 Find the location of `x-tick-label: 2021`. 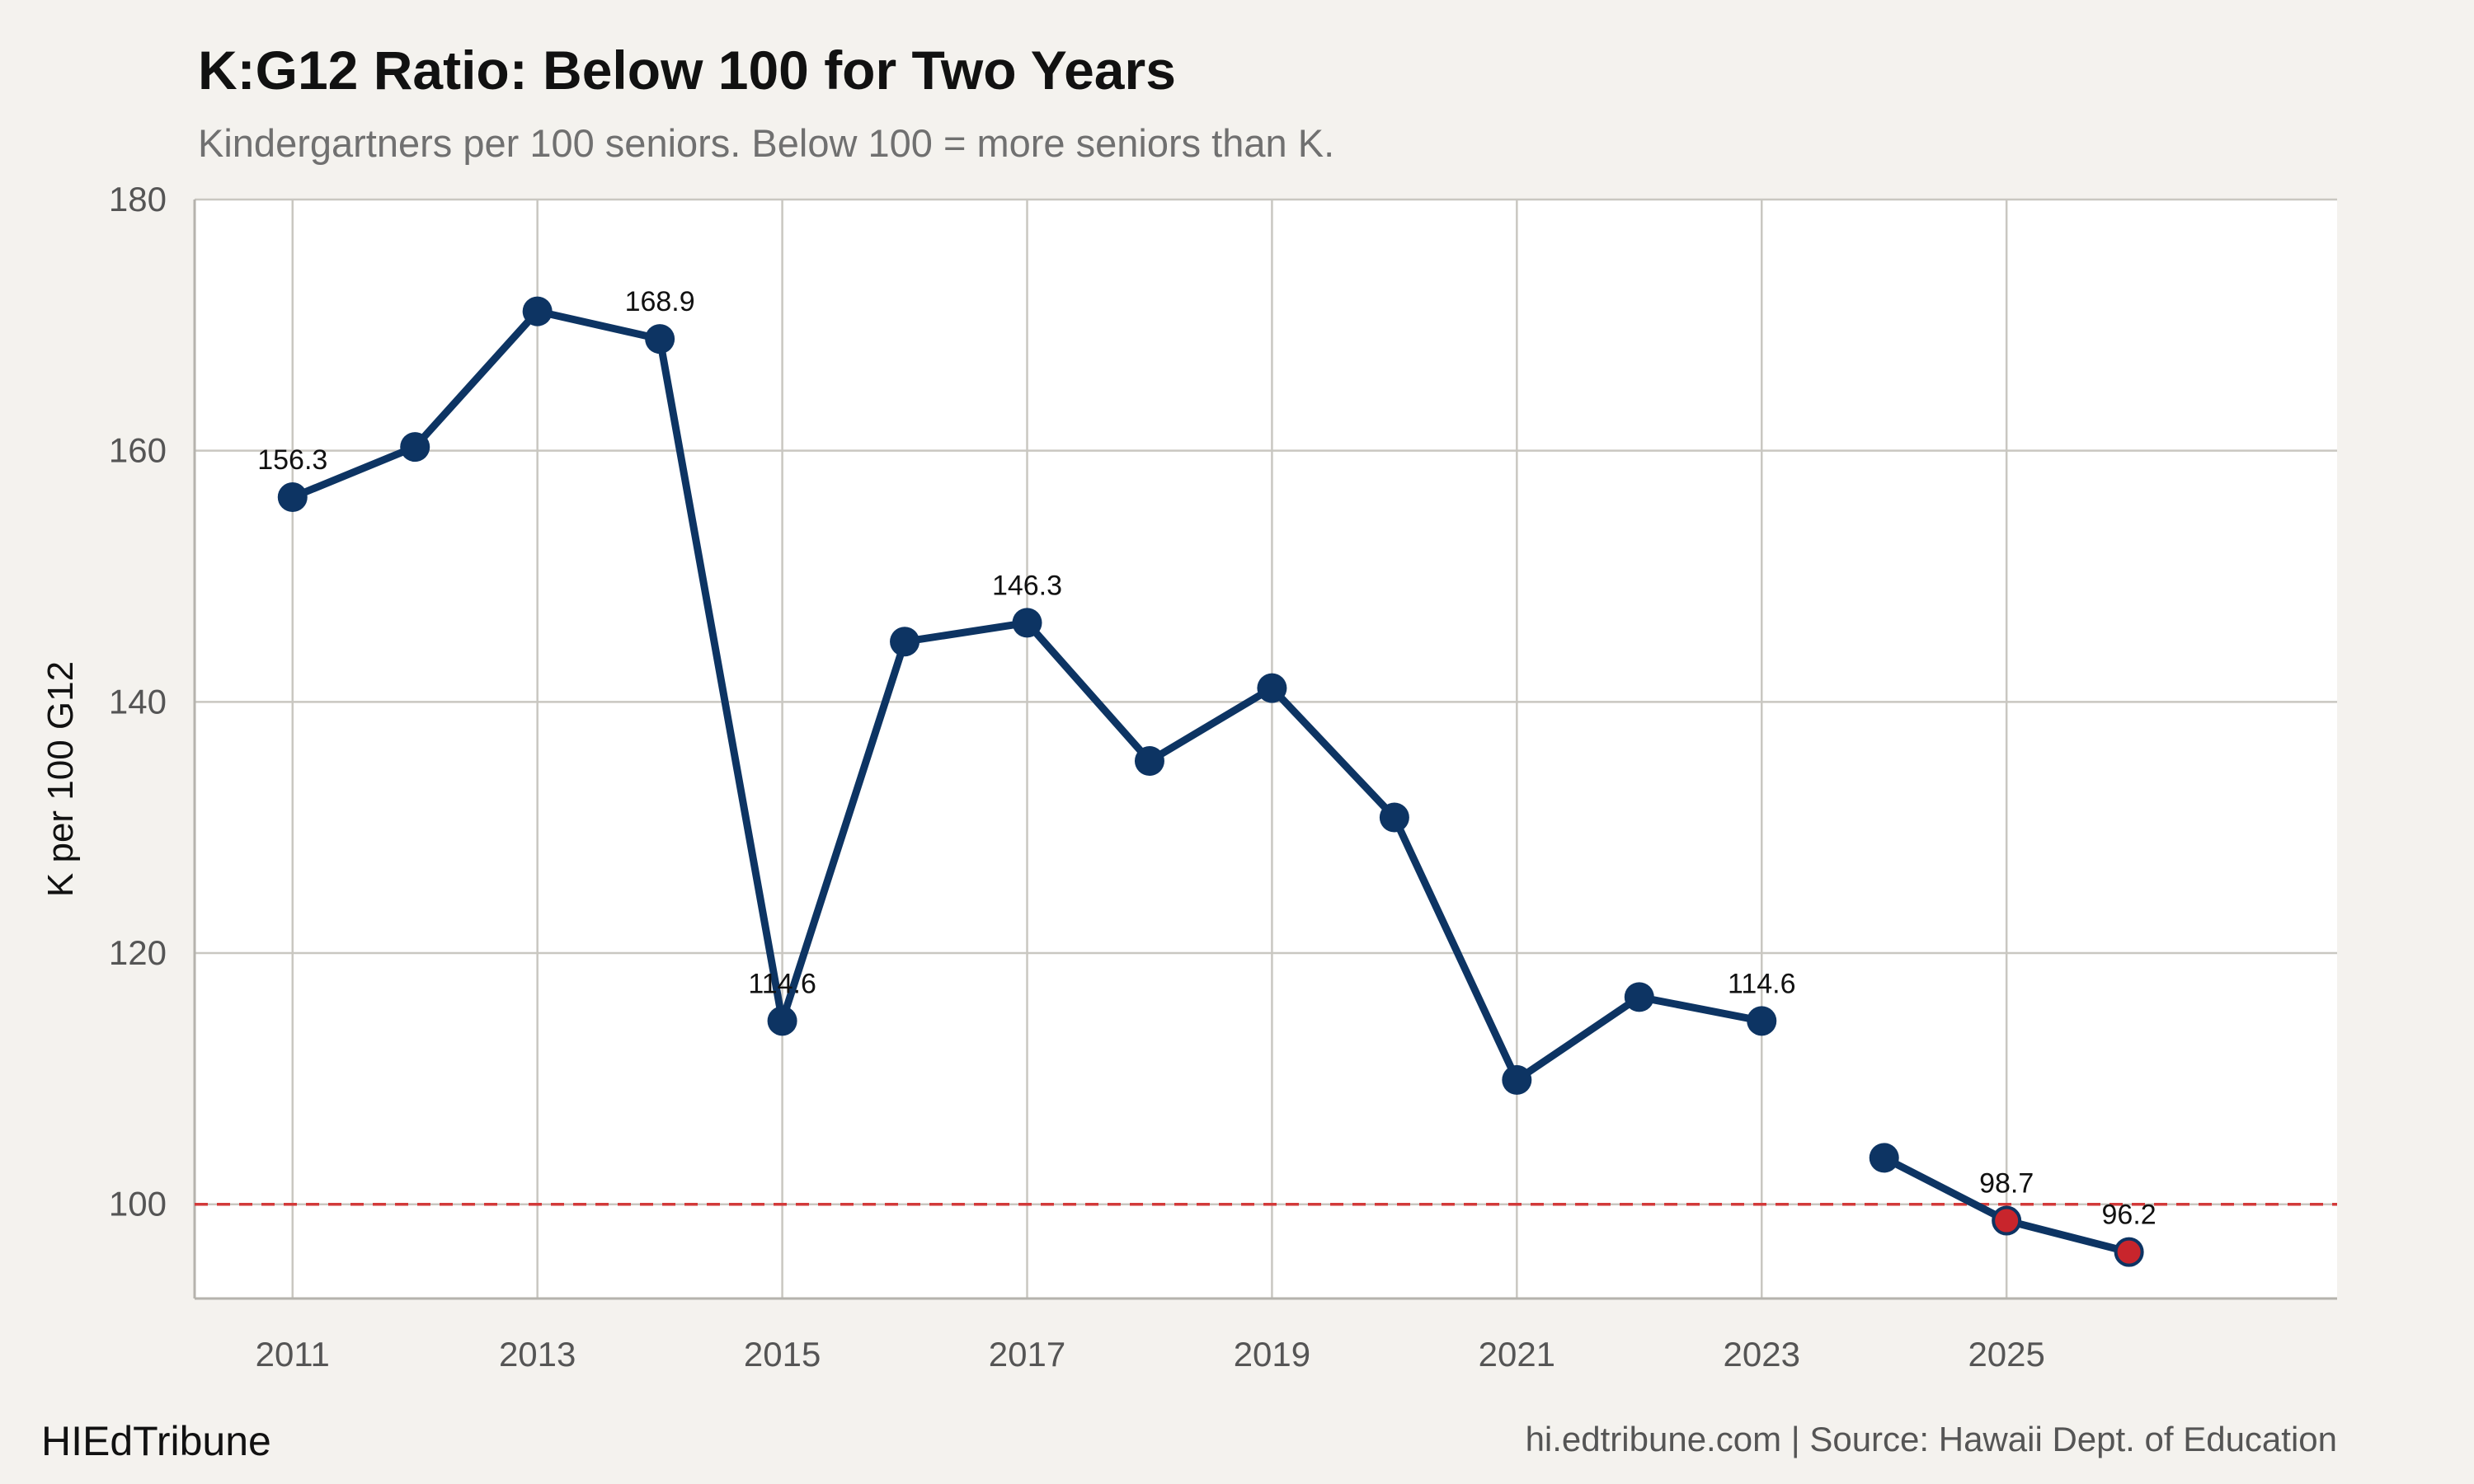

x-tick-label: 2021 is located at coordinates (1517, 1354).